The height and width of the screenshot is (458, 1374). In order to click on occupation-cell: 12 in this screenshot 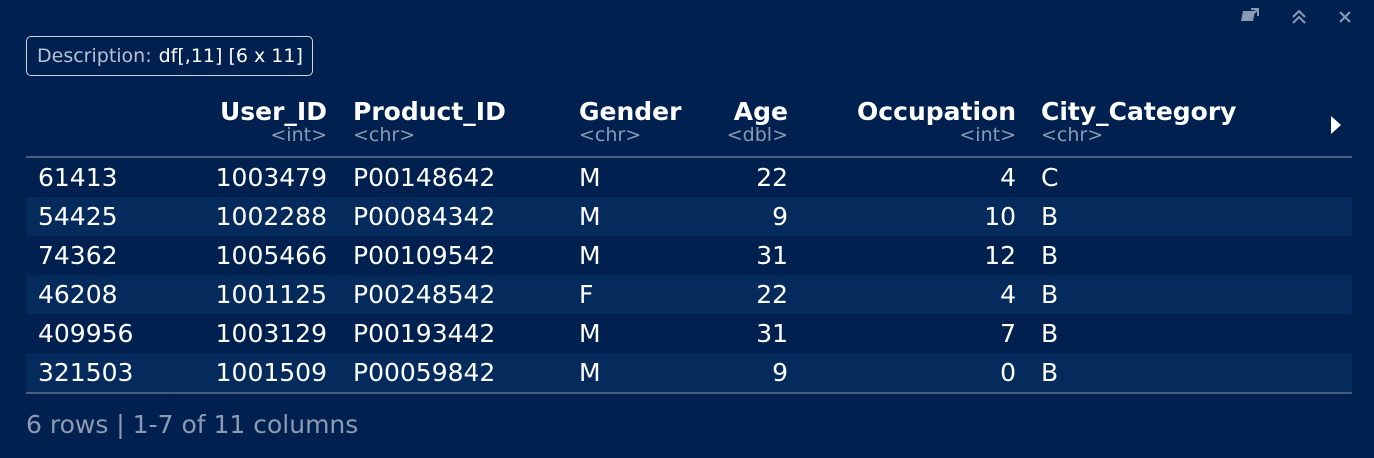, I will do `click(1000, 255)`.